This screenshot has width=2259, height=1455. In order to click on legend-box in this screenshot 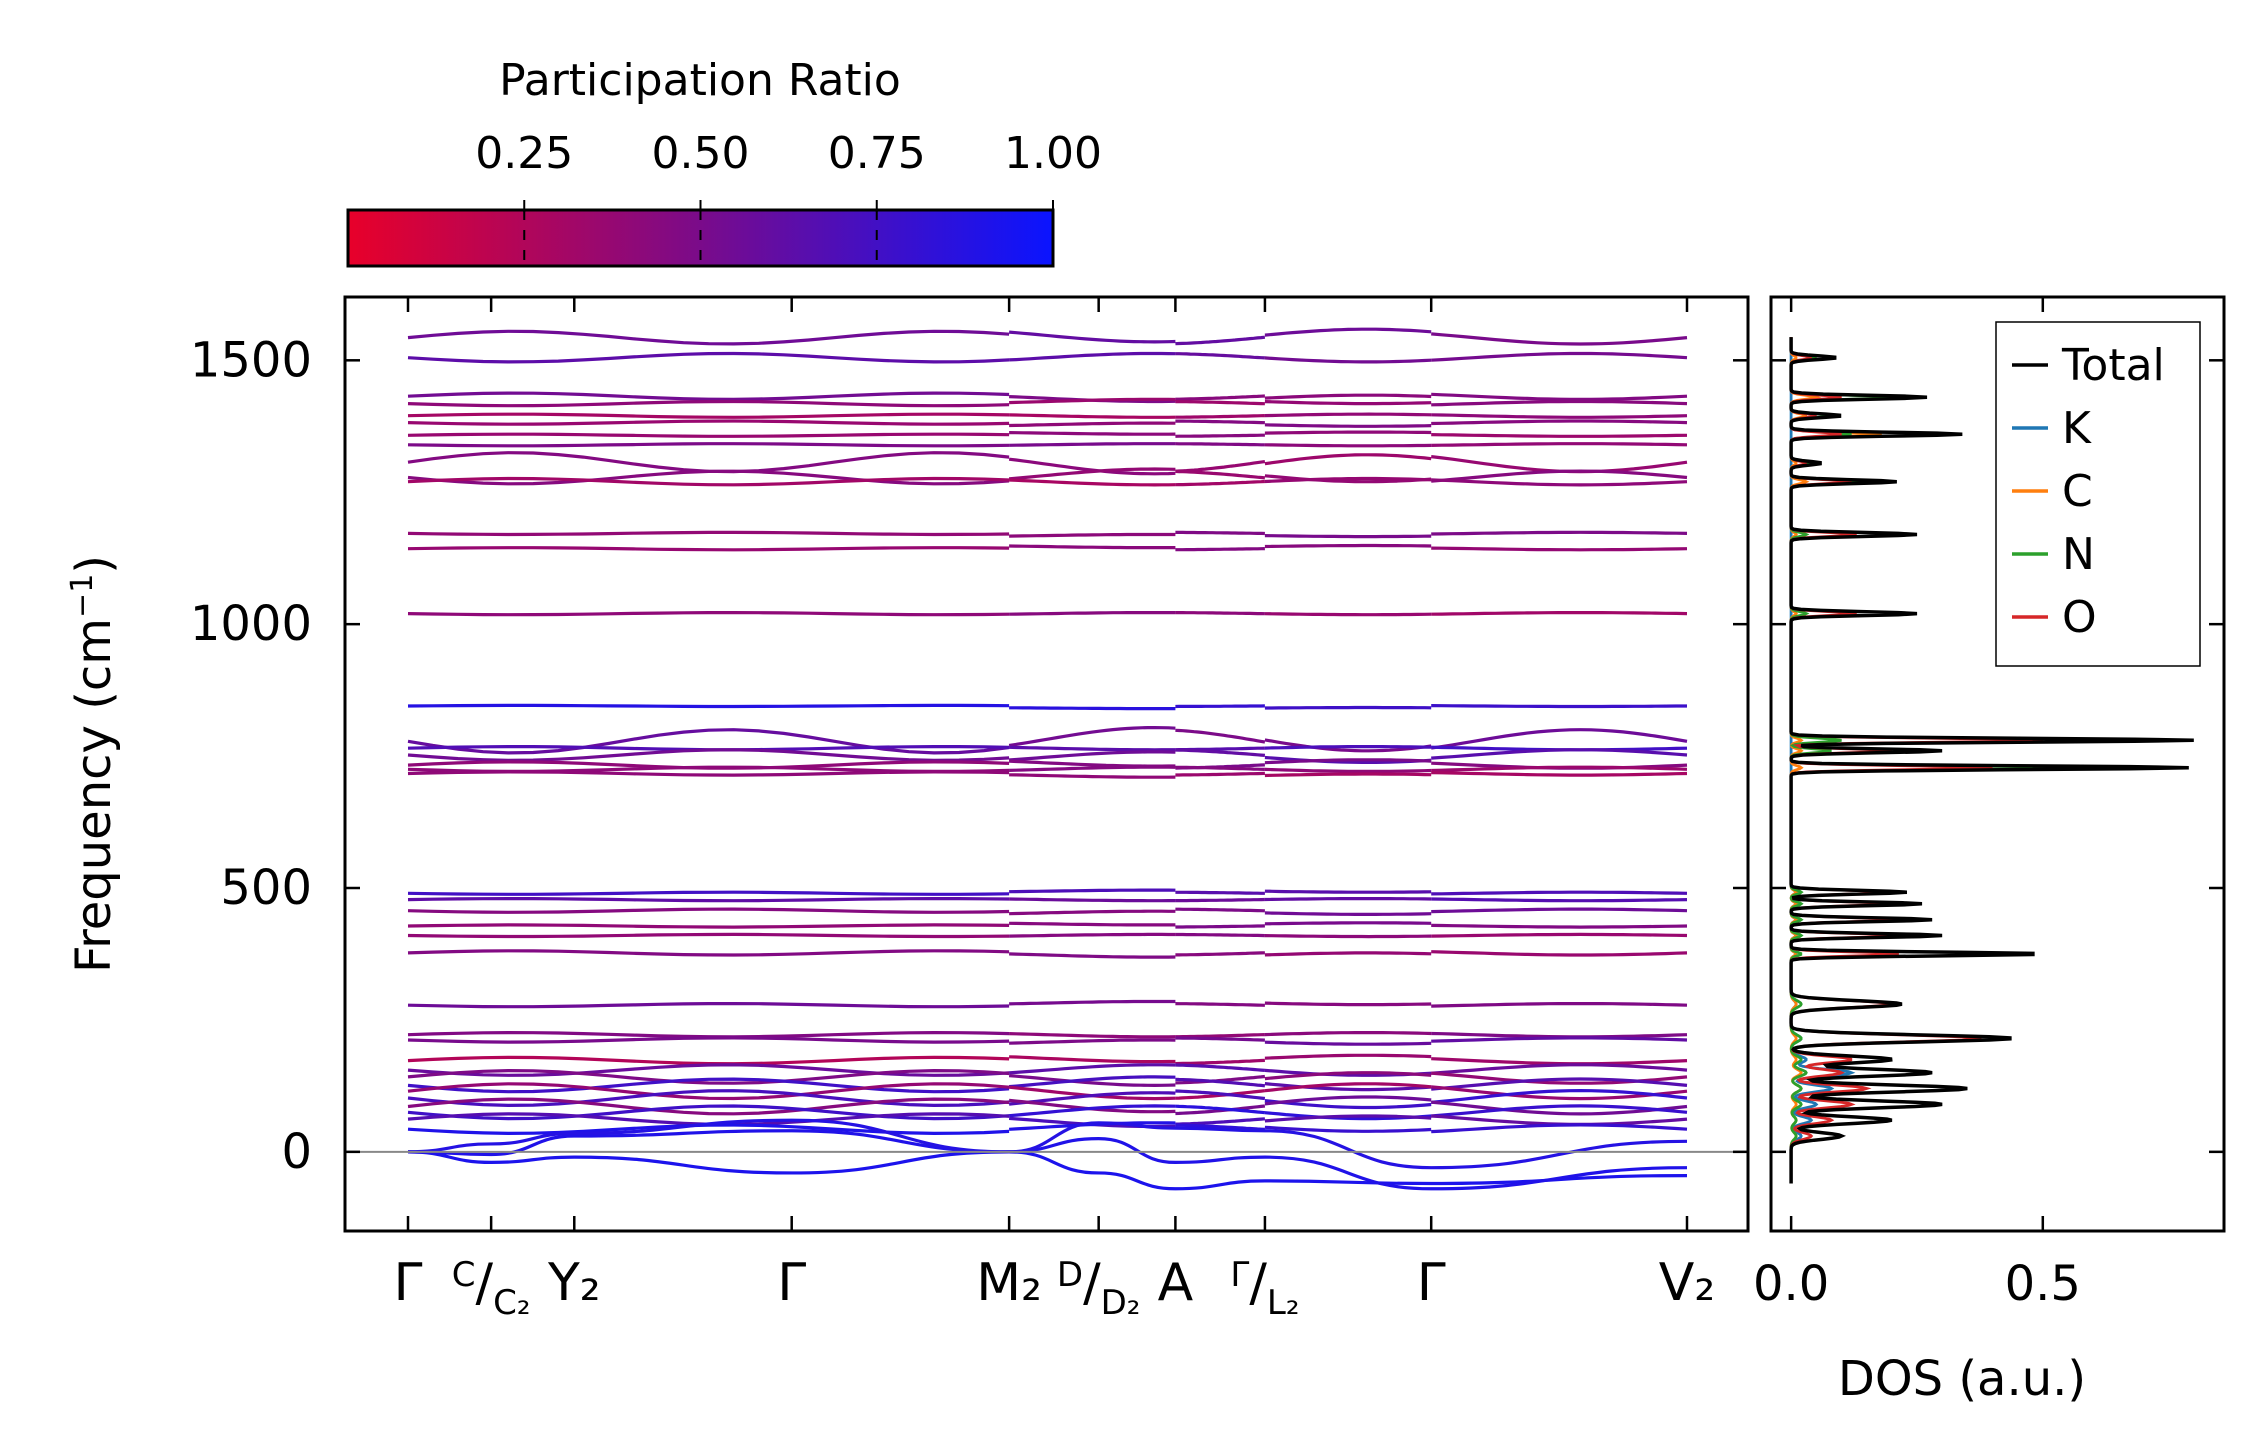, I will do `click(2098, 494)`.